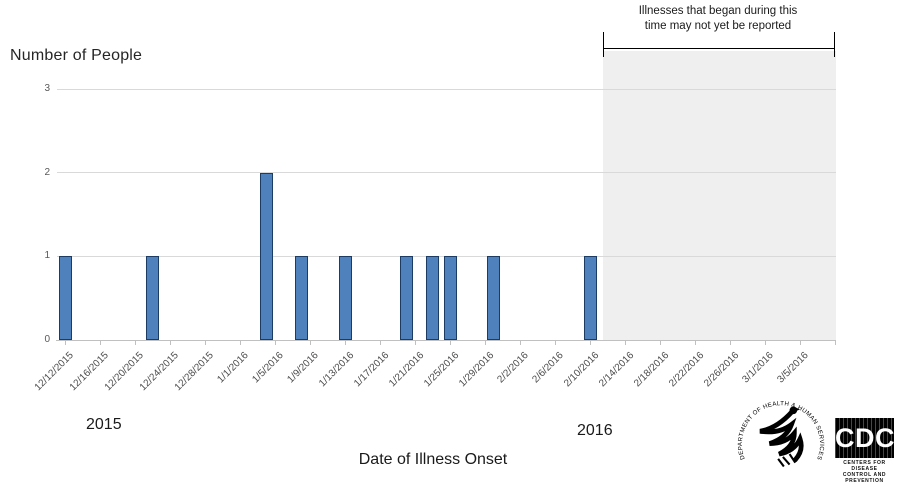 This screenshot has width=897, height=484. What do you see at coordinates (865, 438) in the screenshot?
I see `cdc-logo-box: CDC` at bounding box center [865, 438].